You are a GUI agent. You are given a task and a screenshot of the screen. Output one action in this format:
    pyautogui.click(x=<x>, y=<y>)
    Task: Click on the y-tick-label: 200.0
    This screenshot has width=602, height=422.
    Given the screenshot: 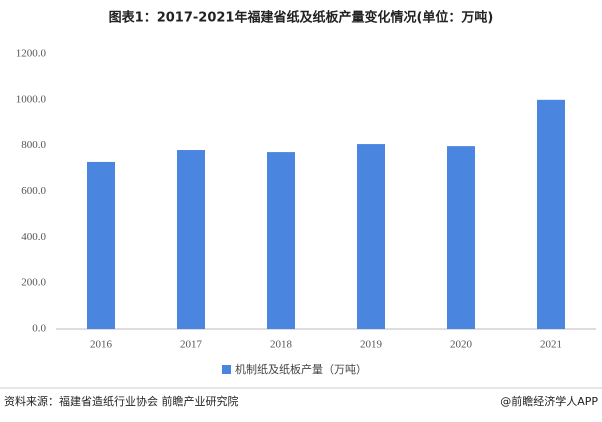 What is the action you would take?
    pyautogui.click(x=33, y=283)
    